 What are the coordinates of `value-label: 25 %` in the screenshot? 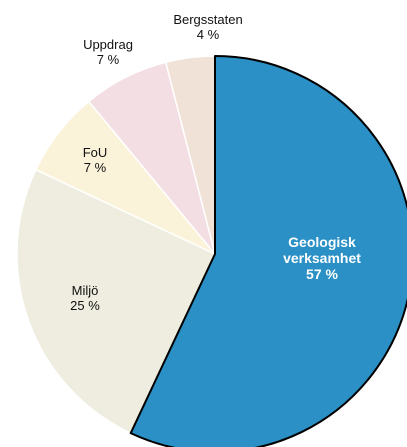 It's located at (85, 305).